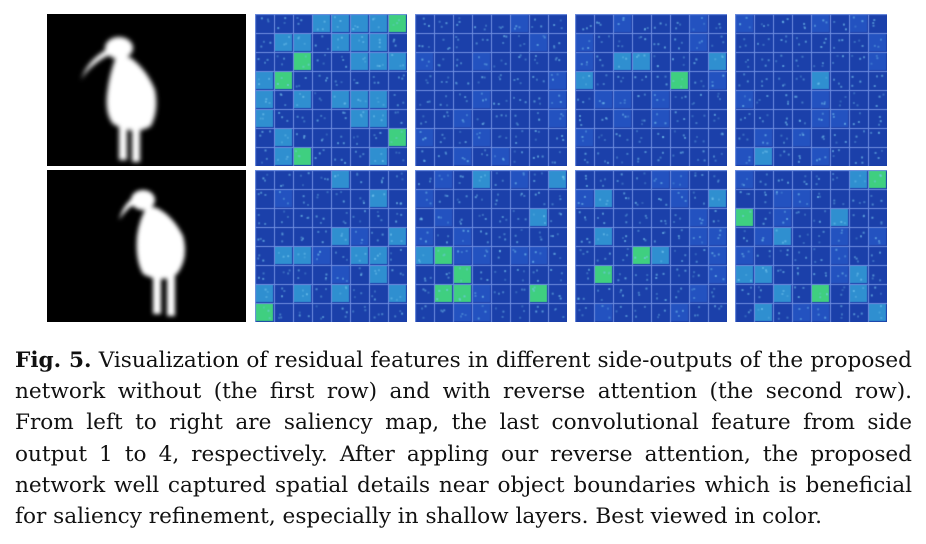 This screenshot has height=544, width=926. Describe the element at coordinates (53, 360) in the screenshot. I see `caption-label: Fig. 5.` at that location.